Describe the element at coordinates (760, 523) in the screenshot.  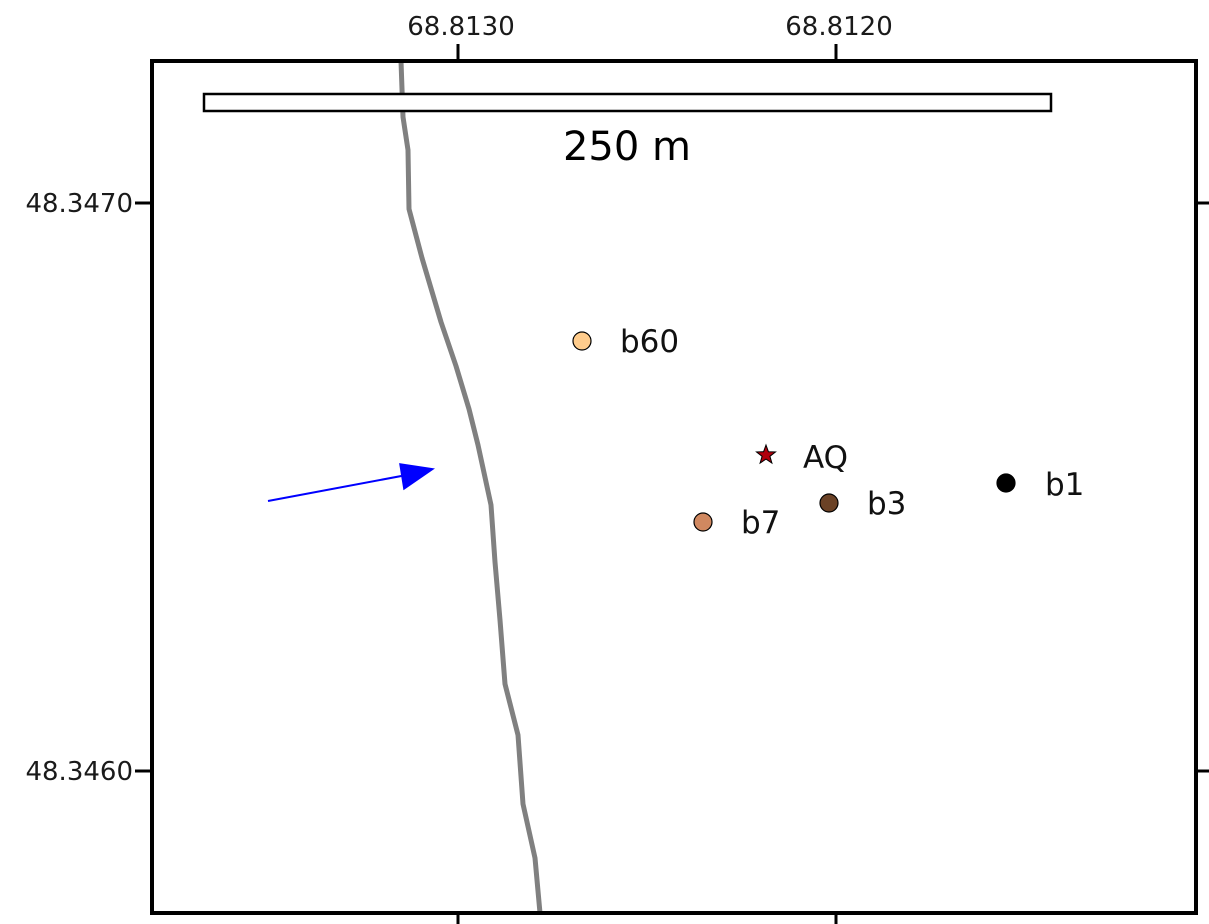
I see `point-label-b7: b7` at that location.